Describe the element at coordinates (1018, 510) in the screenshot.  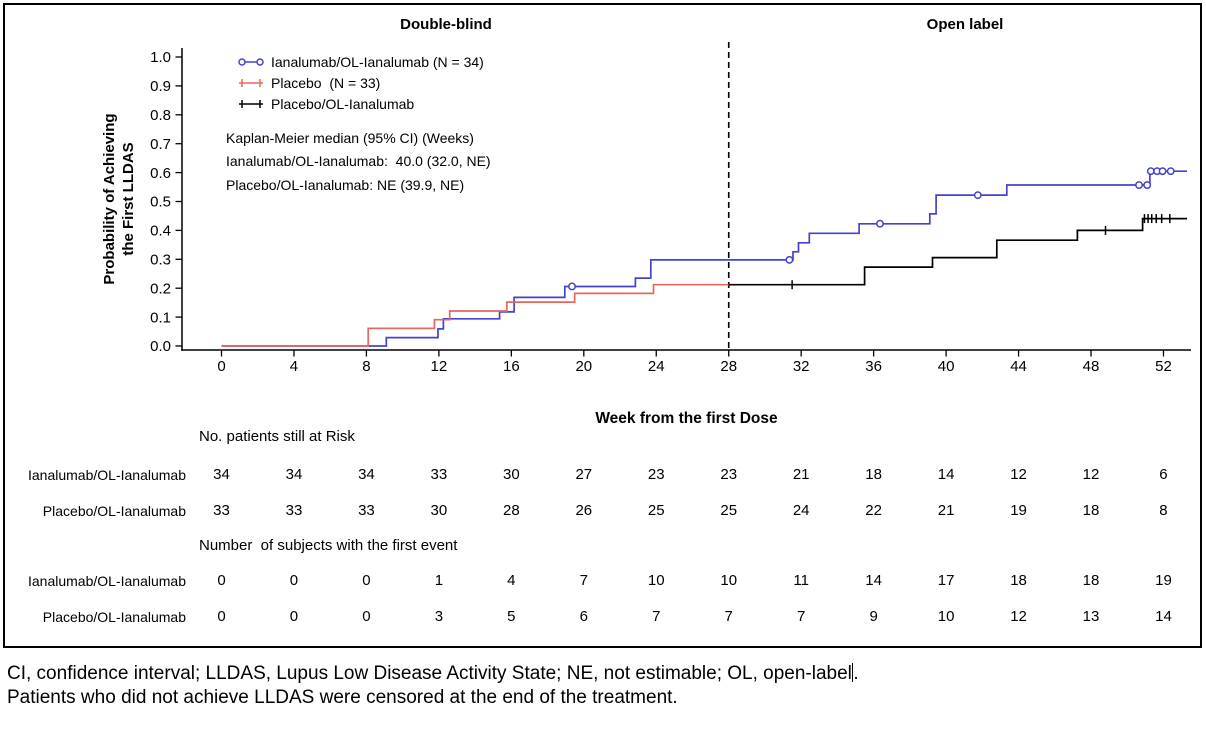
I see `risk-cell: 19` at that location.